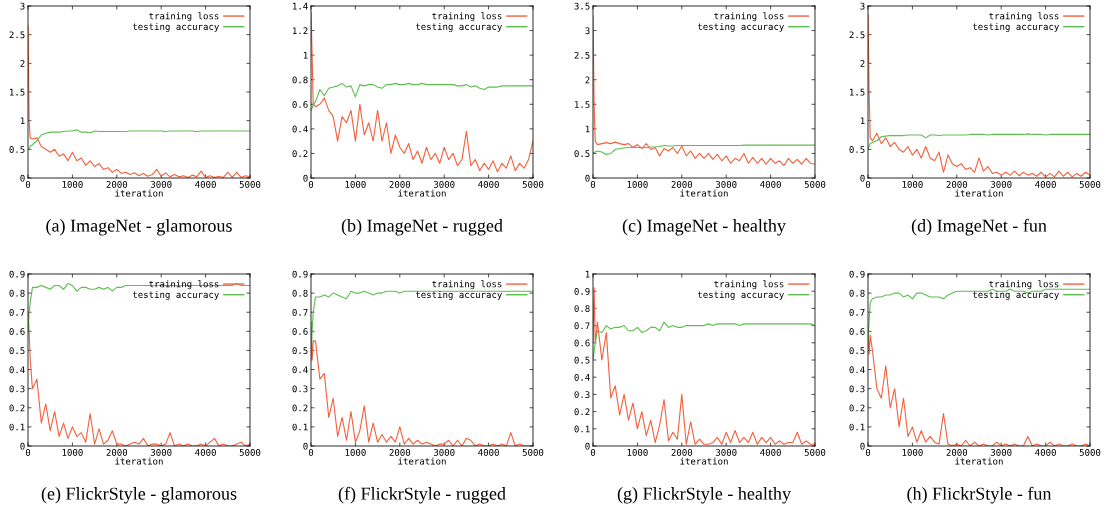 Image resolution: width=1114 pixels, height=510 pixels. Describe the element at coordinates (857, 389) in the screenshot. I see `y-tick-label: 0.3` at that location.